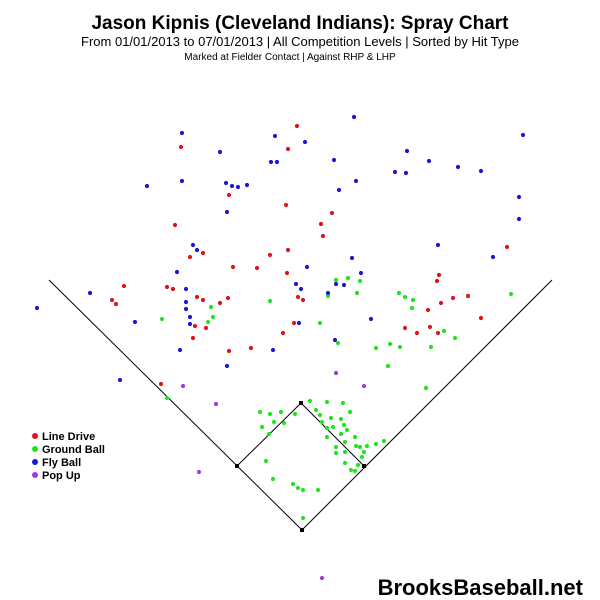 This screenshot has width=600, height=600. Describe the element at coordinates (56, 463) in the screenshot. I see `legend-item-fly-ball: Fly Ball` at that location.